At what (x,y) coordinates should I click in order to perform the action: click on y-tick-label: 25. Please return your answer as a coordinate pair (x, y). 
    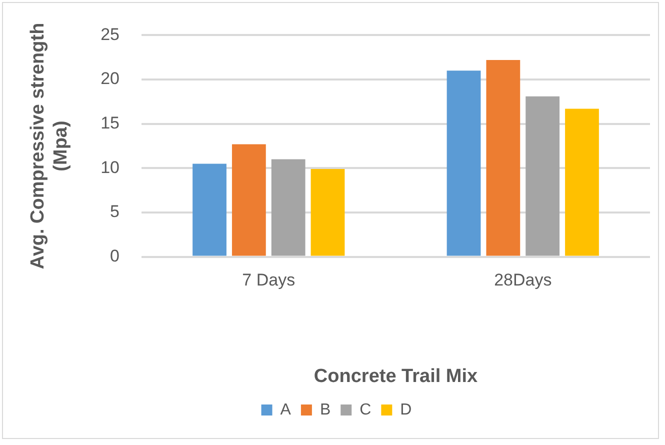
    Looking at the image, I should click on (110, 34).